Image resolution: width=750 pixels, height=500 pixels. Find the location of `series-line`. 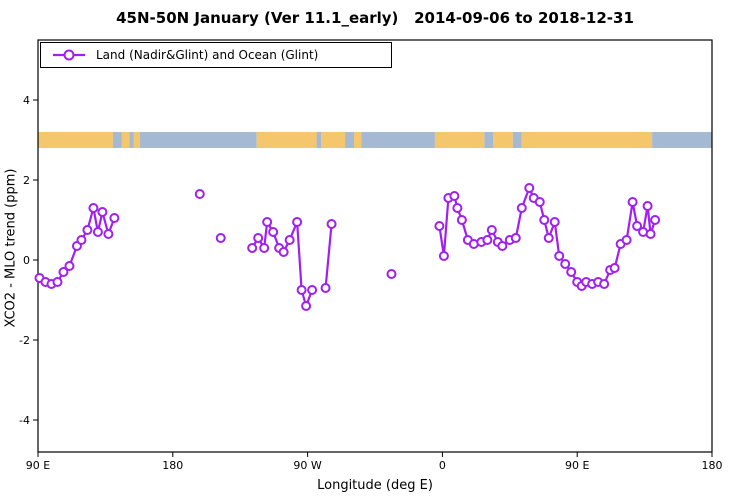

series-line is located at coordinates (328, 256).